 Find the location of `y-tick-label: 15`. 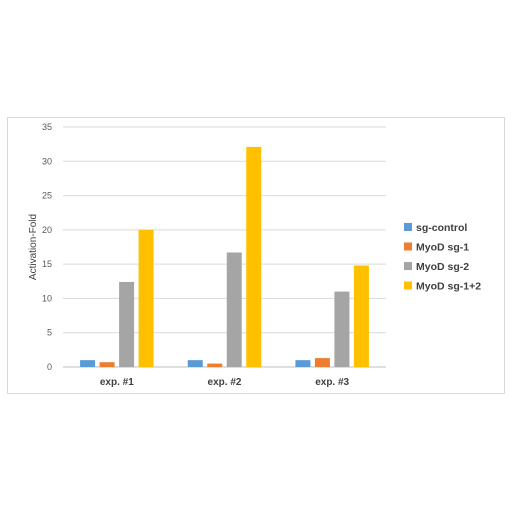

y-tick-label: 15 is located at coordinates (47, 264).